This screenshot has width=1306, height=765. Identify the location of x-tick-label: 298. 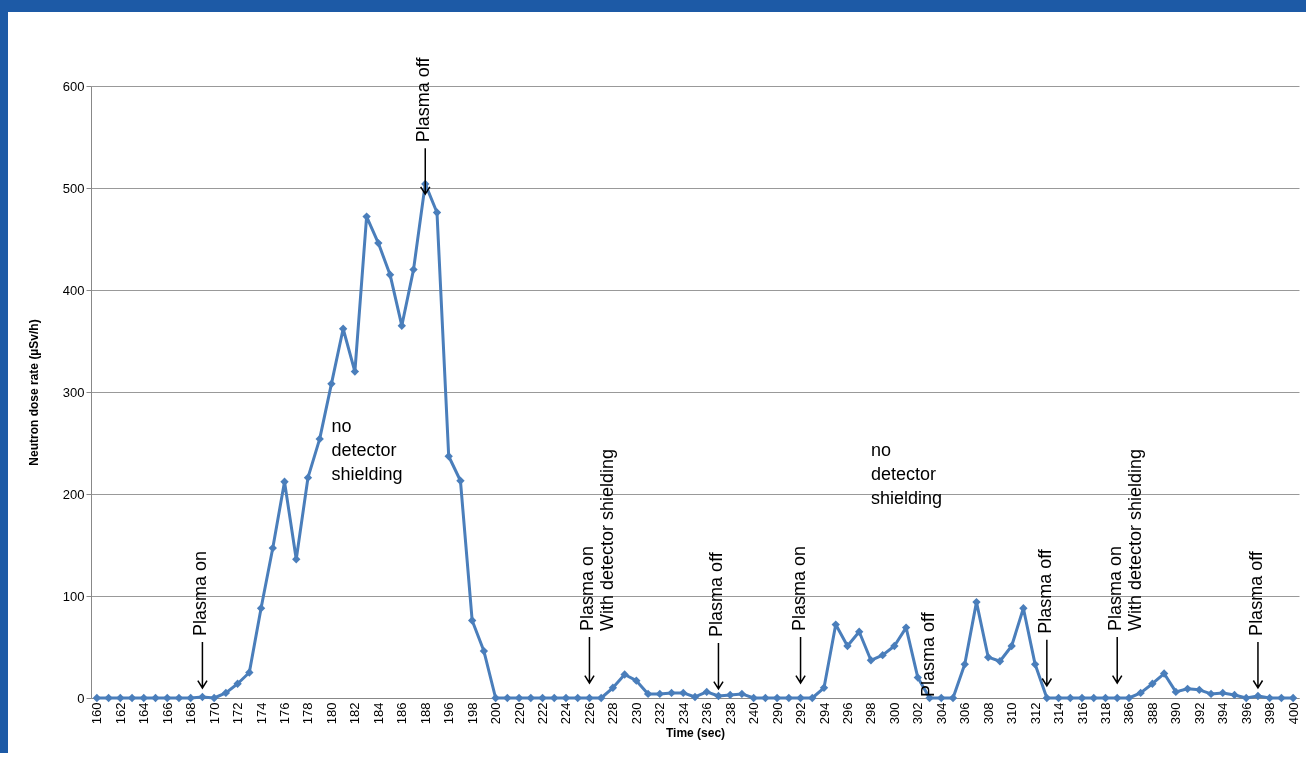
(871, 713).